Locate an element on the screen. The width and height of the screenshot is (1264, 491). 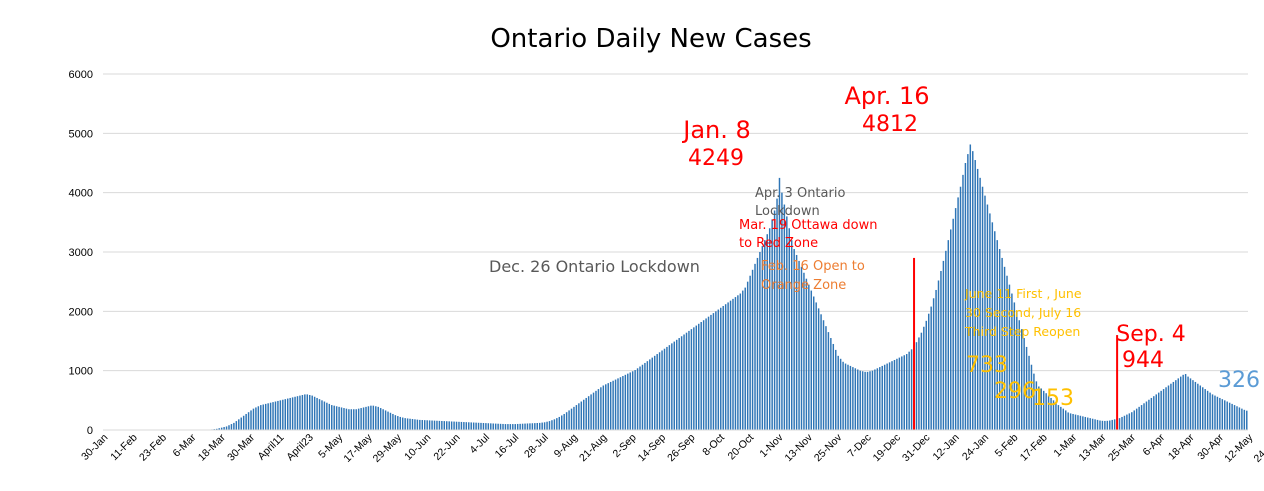
annotation-label: 296 is located at coordinates (1015, 391).